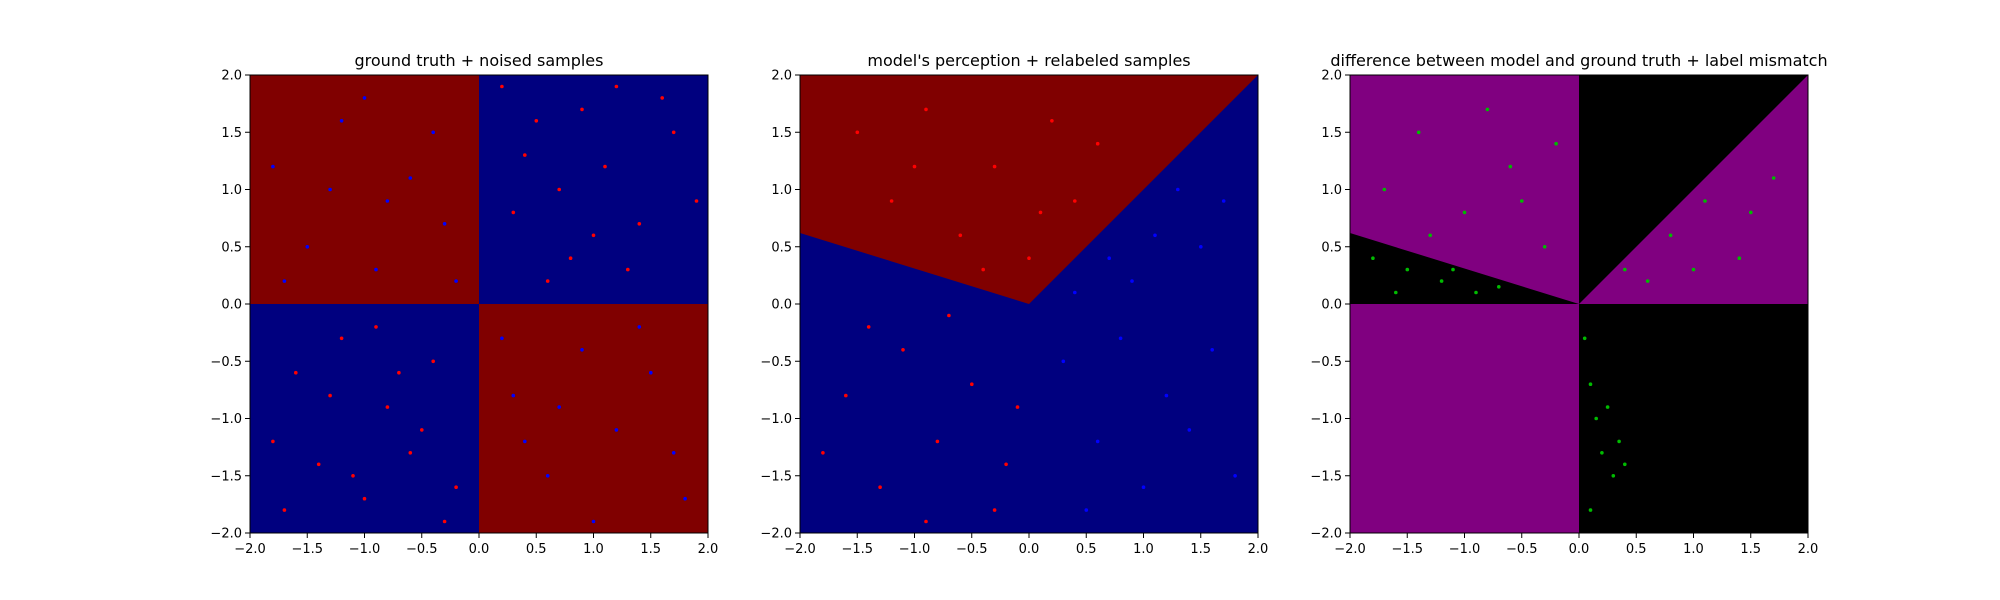  What do you see at coordinates (479, 60) in the screenshot?
I see `chart-title: ground truth + noised samples` at bounding box center [479, 60].